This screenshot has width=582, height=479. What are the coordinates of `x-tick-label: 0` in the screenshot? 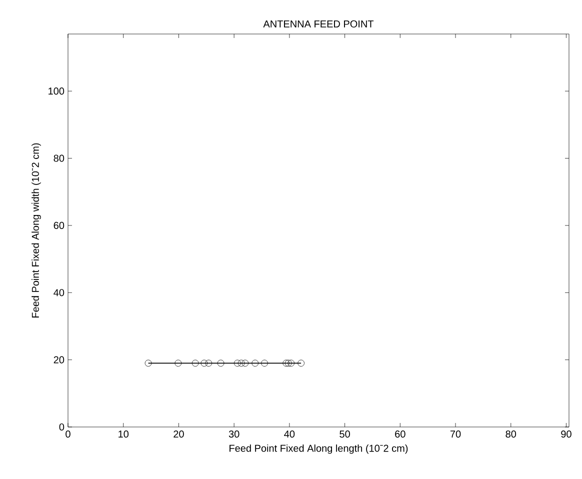 It's located at (68, 434).